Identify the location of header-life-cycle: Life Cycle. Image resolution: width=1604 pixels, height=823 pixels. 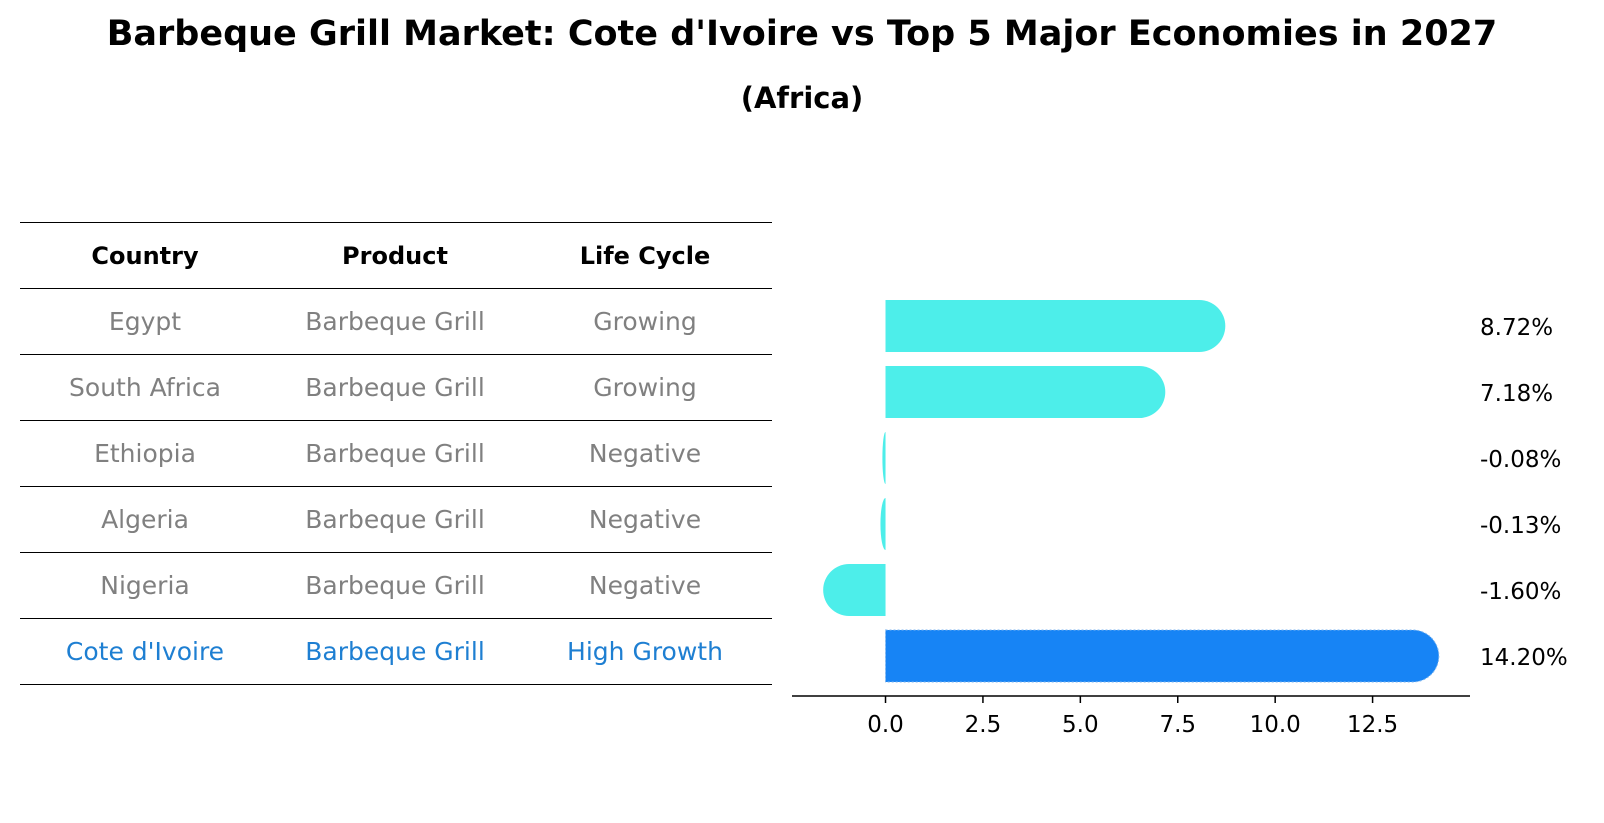
(645, 255).